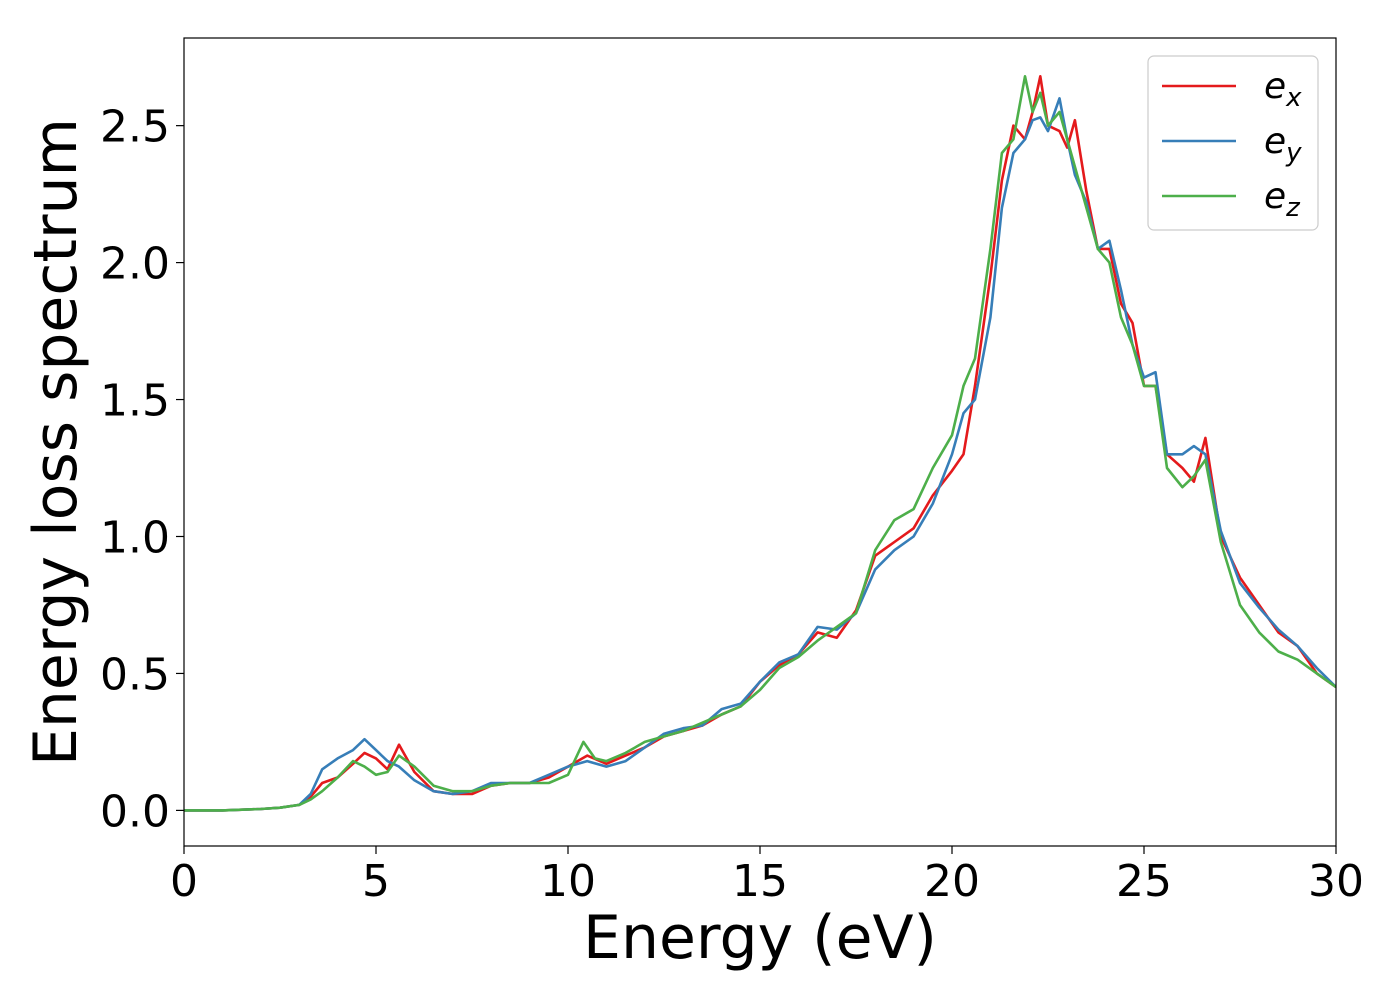 This screenshot has height=1000, width=1400. Describe the element at coordinates (184, 881) in the screenshot. I see `x-tick-label: 0` at that location.